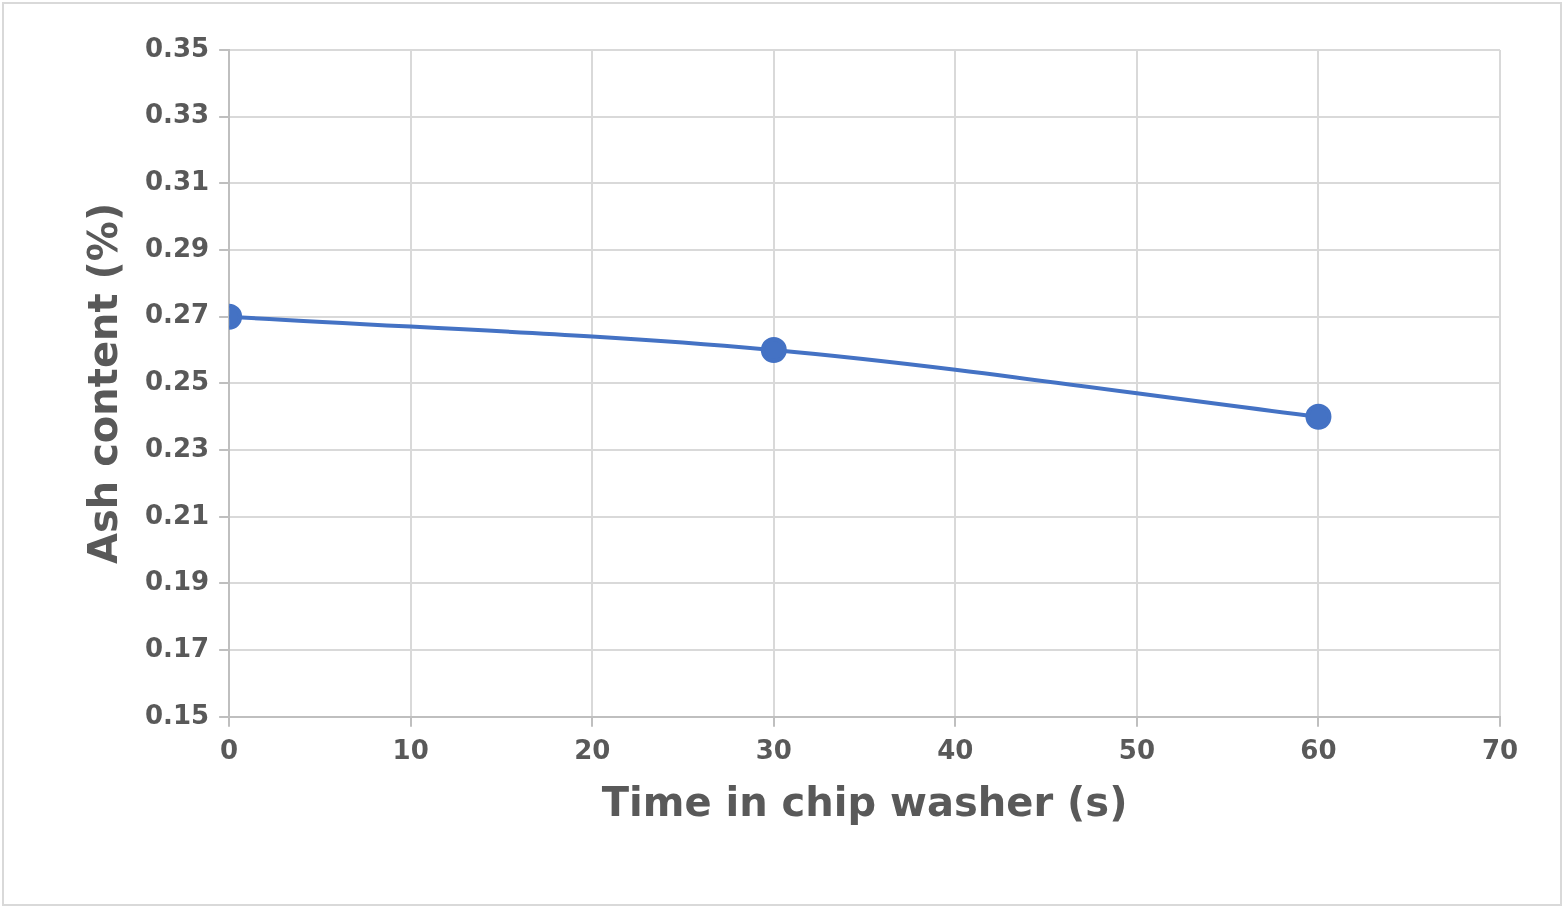 This screenshot has height=910, width=1566. I want to click on y-axis-title: Ash content (%), so click(103, 383).